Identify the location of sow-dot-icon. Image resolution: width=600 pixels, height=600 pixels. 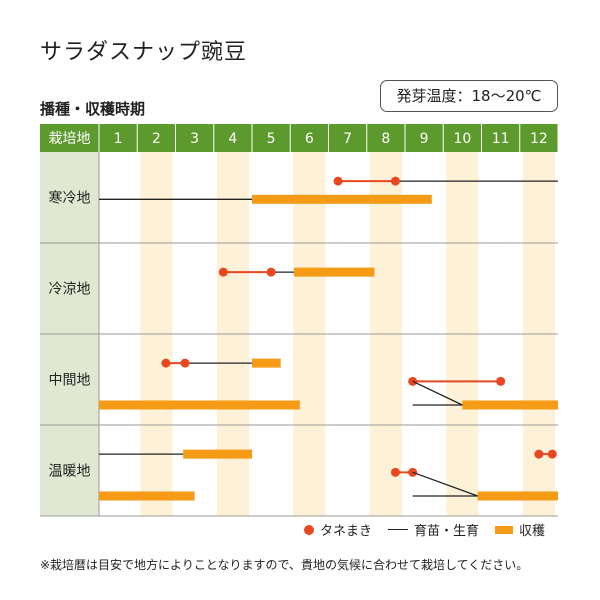
(309, 529).